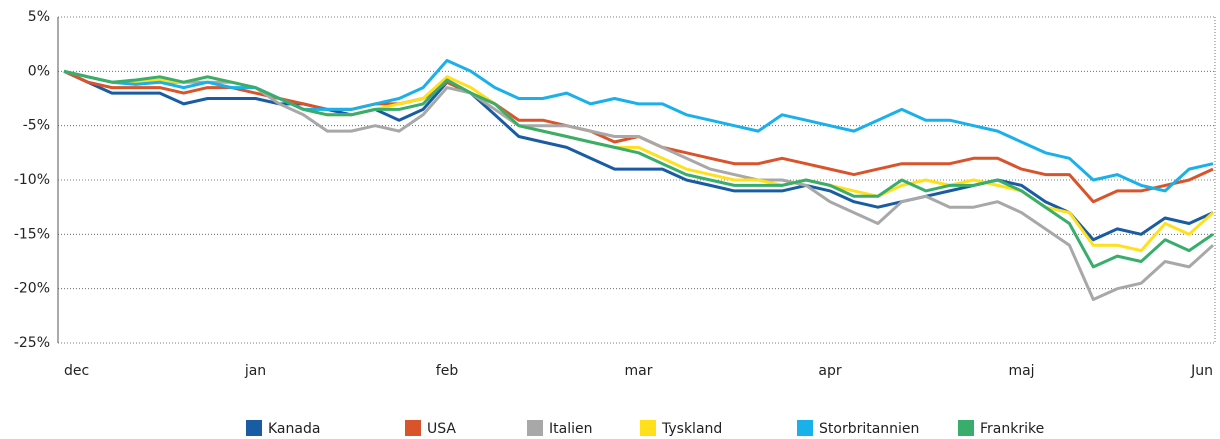  Describe the element at coordinates (1012, 429) in the screenshot. I see `legend-label: Frankrike` at that location.